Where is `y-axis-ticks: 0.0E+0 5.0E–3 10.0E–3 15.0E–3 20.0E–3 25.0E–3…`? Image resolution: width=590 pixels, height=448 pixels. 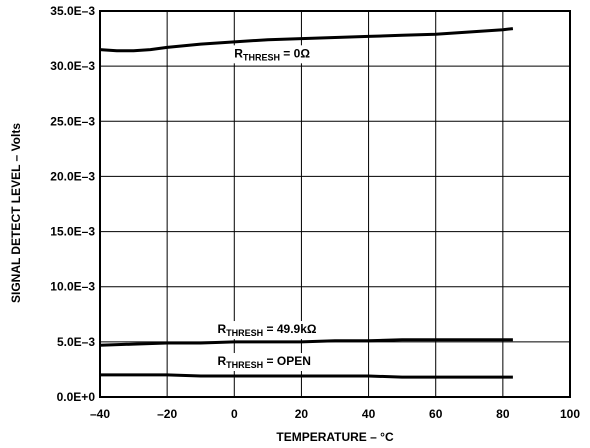 y-axis-ticks: 0.0E+0 5.0E–3 10.0E–3 15.0E–3 20.0E–3 25.0E–3… is located at coordinates (72, 204).